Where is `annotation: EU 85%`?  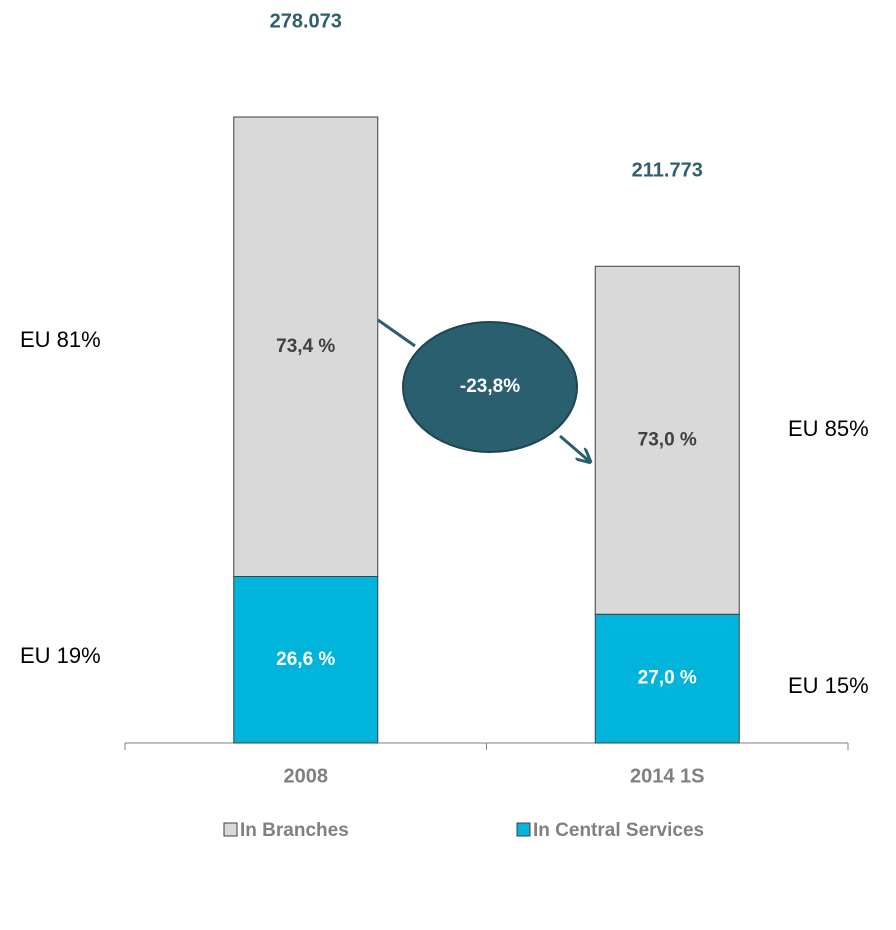
annotation: EU 85% is located at coordinates (828, 428).